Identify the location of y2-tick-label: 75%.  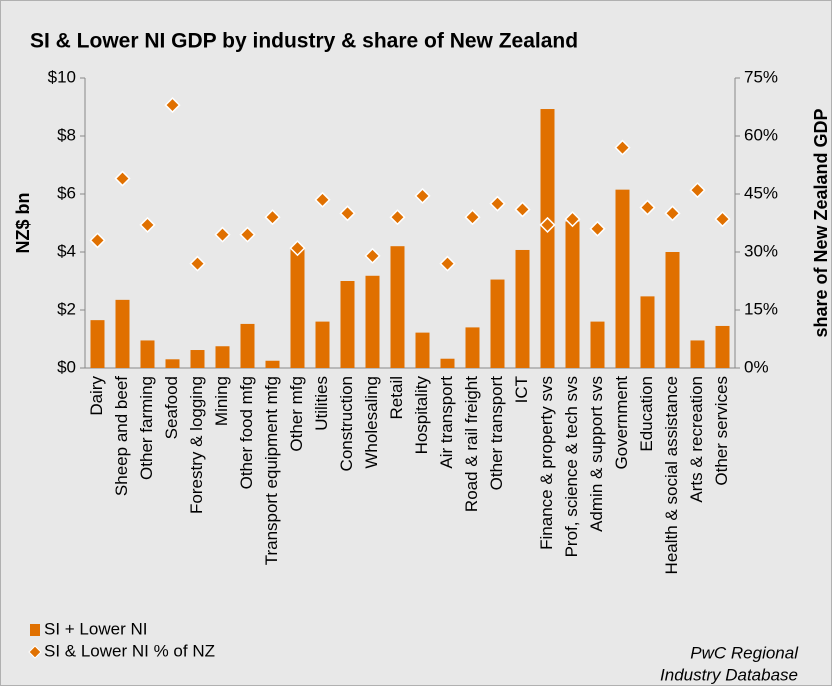
(761, 76).